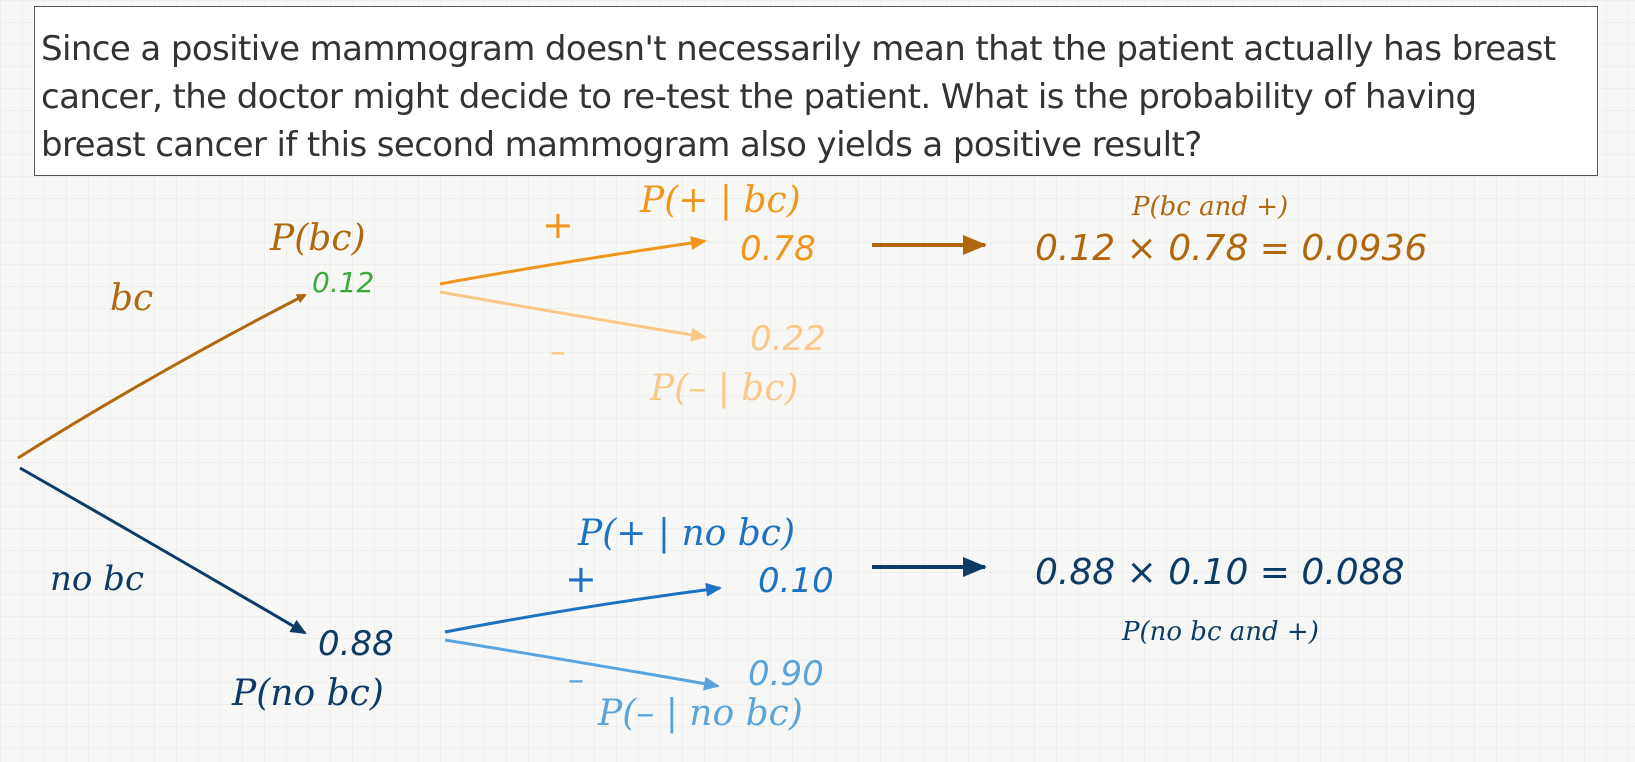 The image size is (1635, 762). I want to click on nobc-prior-prob-label: P(no bc), so click(307, 693).